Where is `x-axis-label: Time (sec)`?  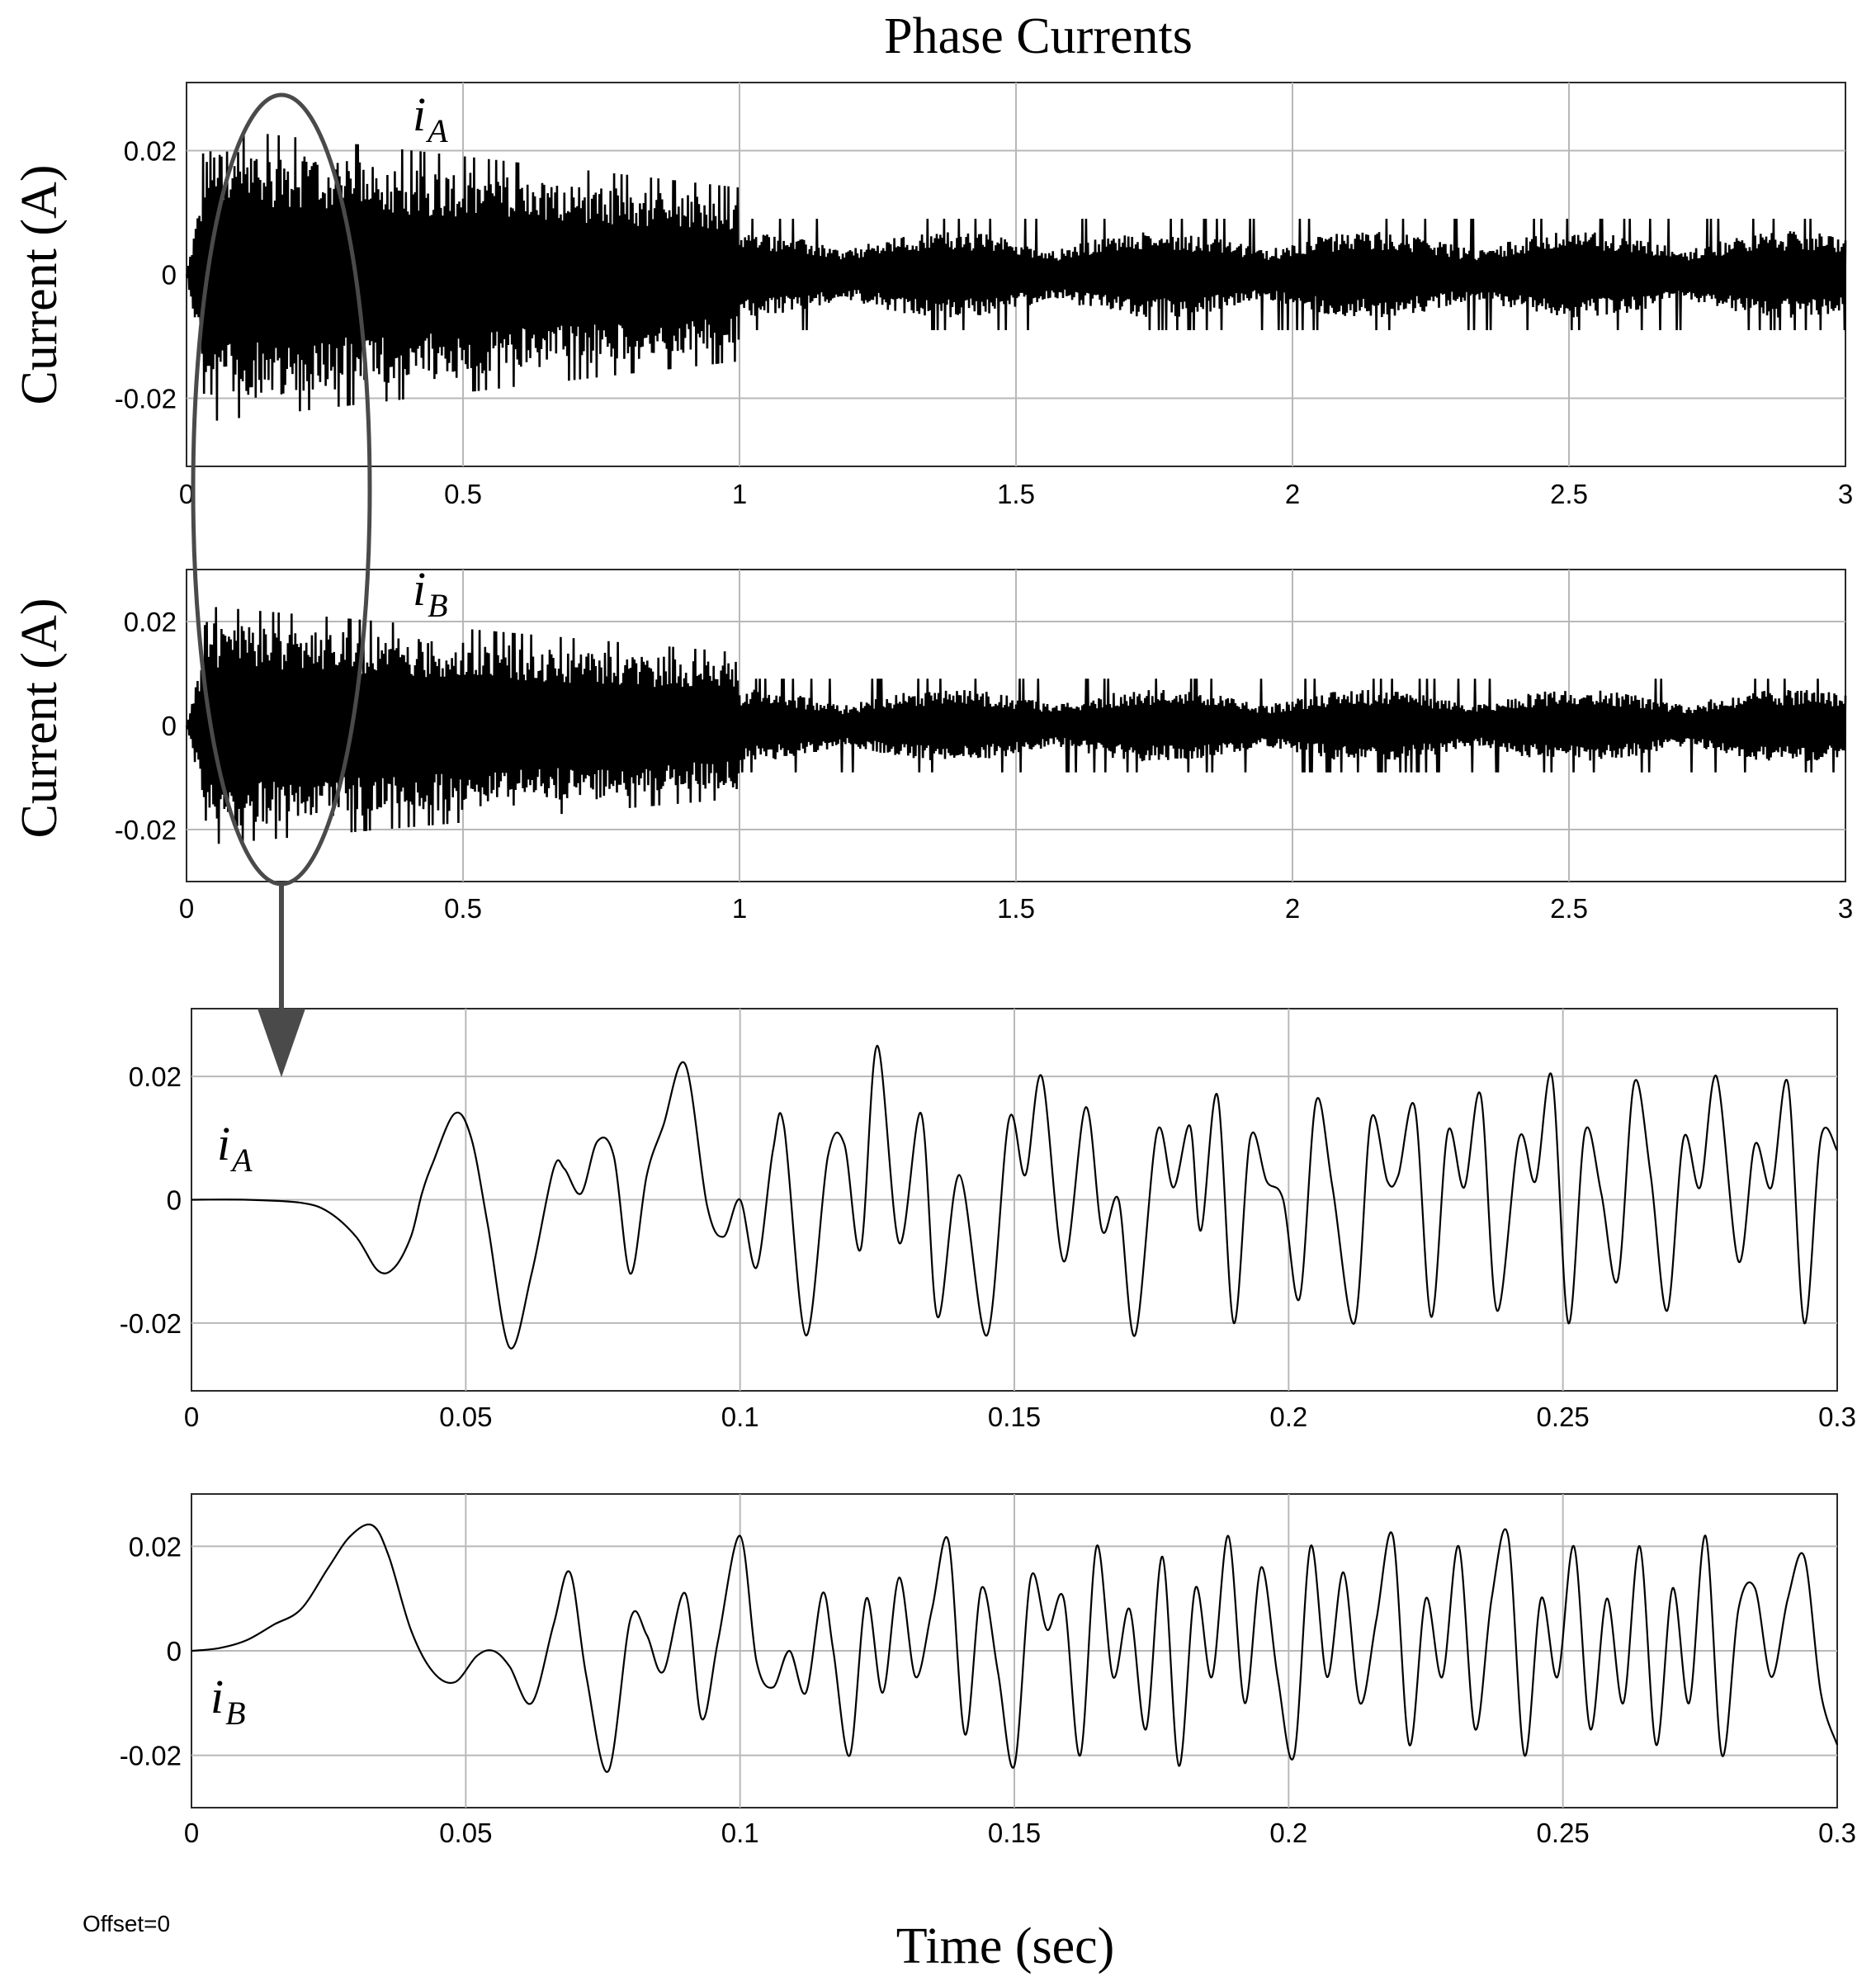 x-axis-label: Time (sec) is located at coordinates (1005, 1946).